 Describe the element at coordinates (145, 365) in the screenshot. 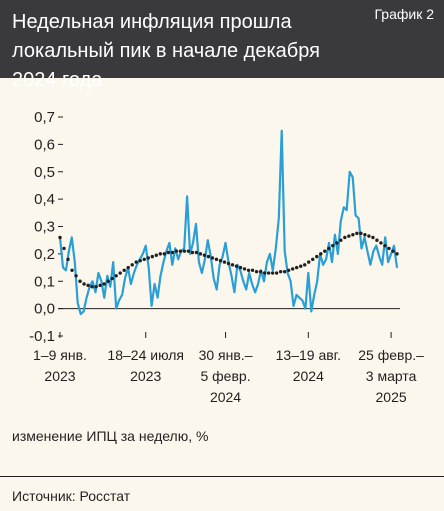

I see `x-tick-label: 18–24 июля 2023` at that location.